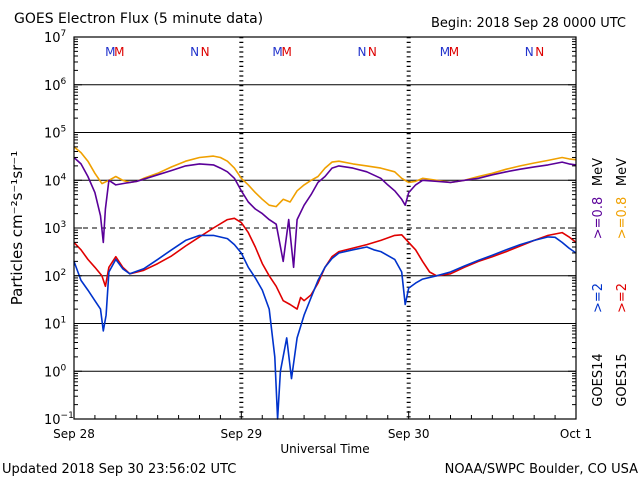 This screenshot has width=640, height=480. Describe the element at coordinates (322, 426) in the screenshot. I see `x-axis-ticks: Sep 28 Sep 29 Sep 30 Oct 1` at that location.